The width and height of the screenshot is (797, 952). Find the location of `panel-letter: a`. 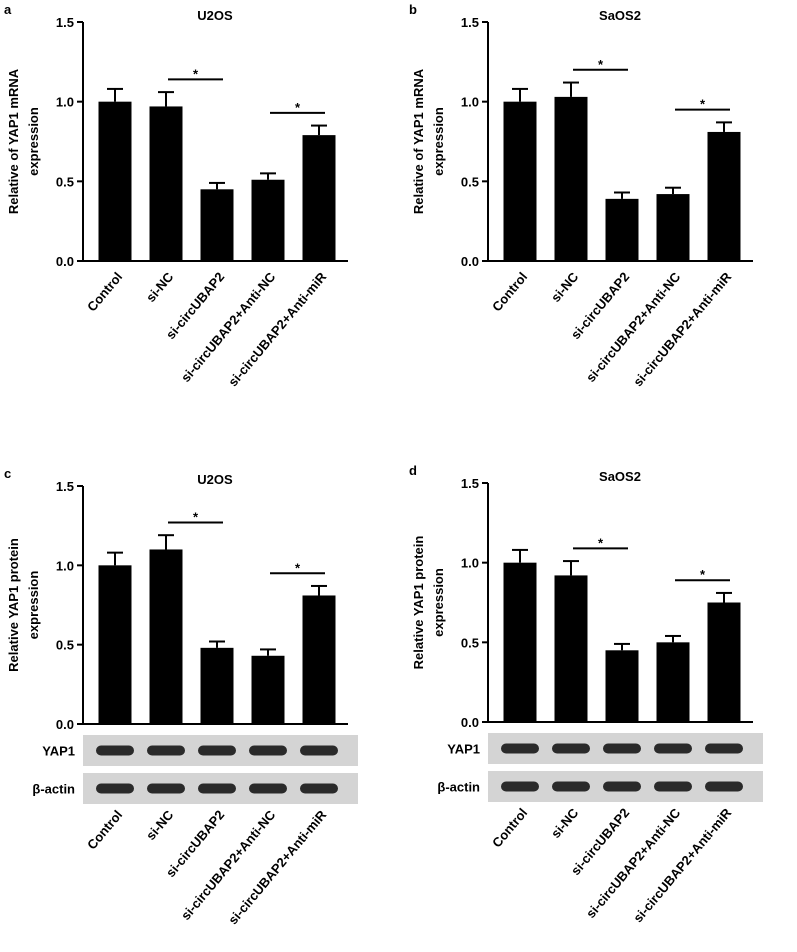

panel-letter: a is located at coordinates (8, 9).